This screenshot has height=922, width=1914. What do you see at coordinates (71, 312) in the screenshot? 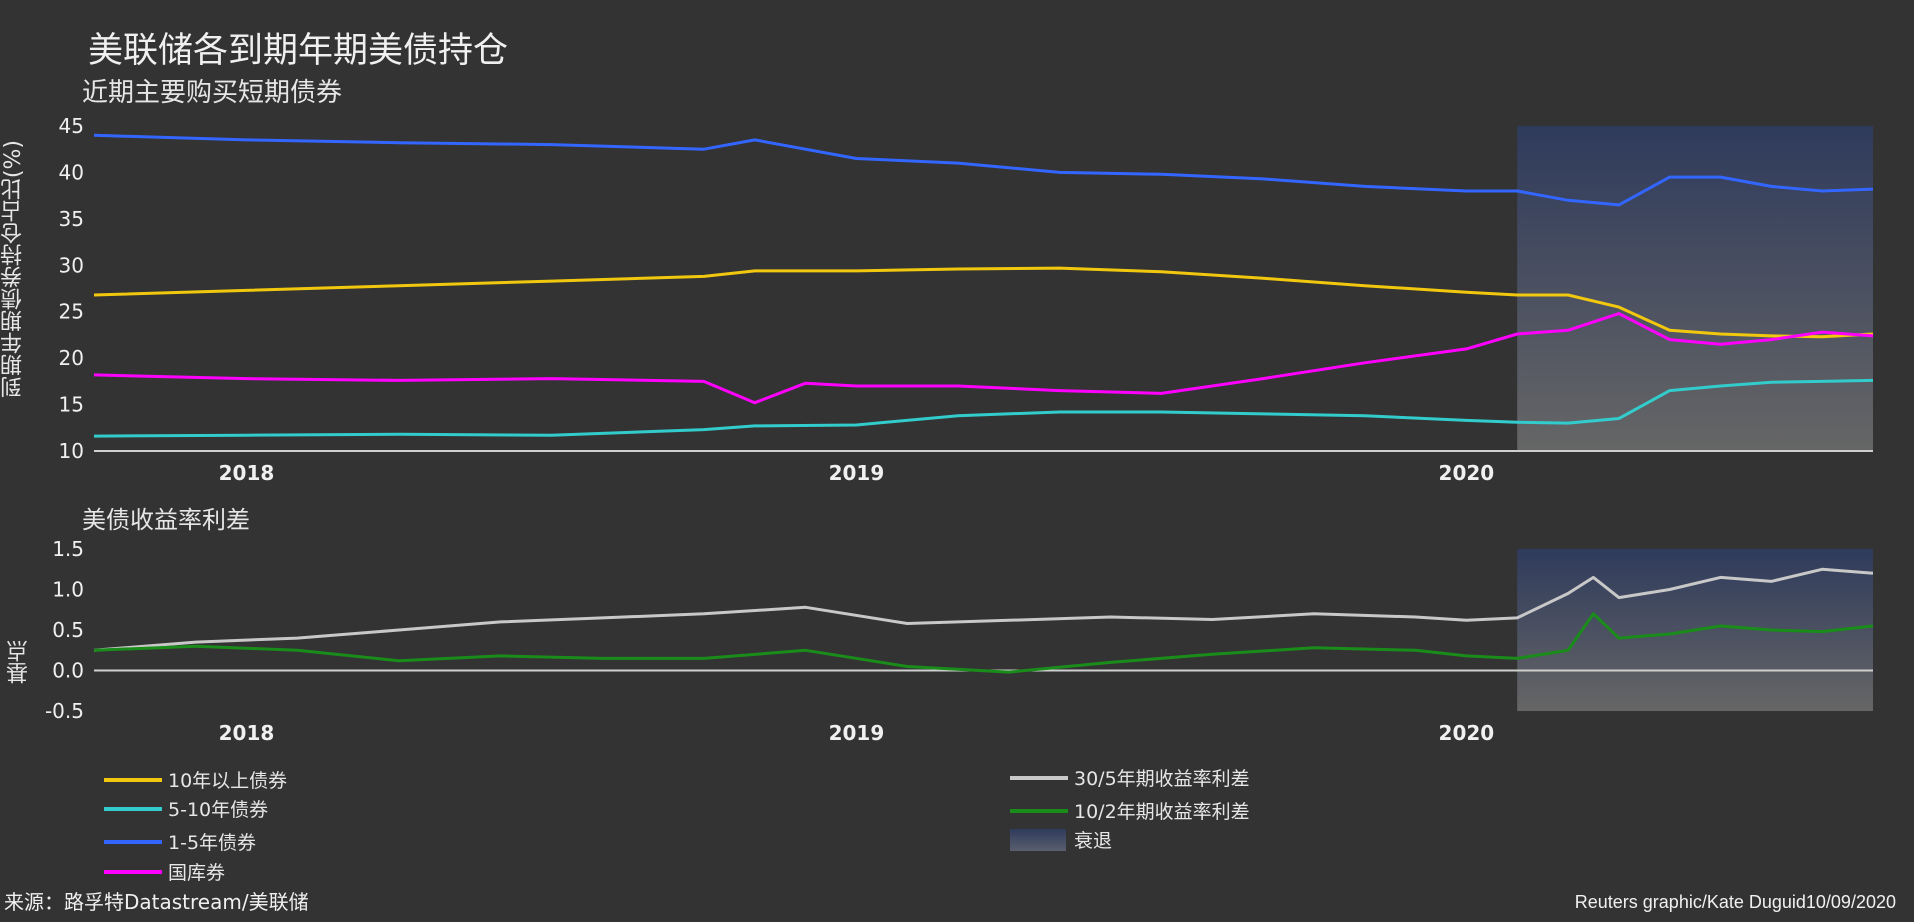
I see `y-tick-label: 25` at bounding box center [71, 312].